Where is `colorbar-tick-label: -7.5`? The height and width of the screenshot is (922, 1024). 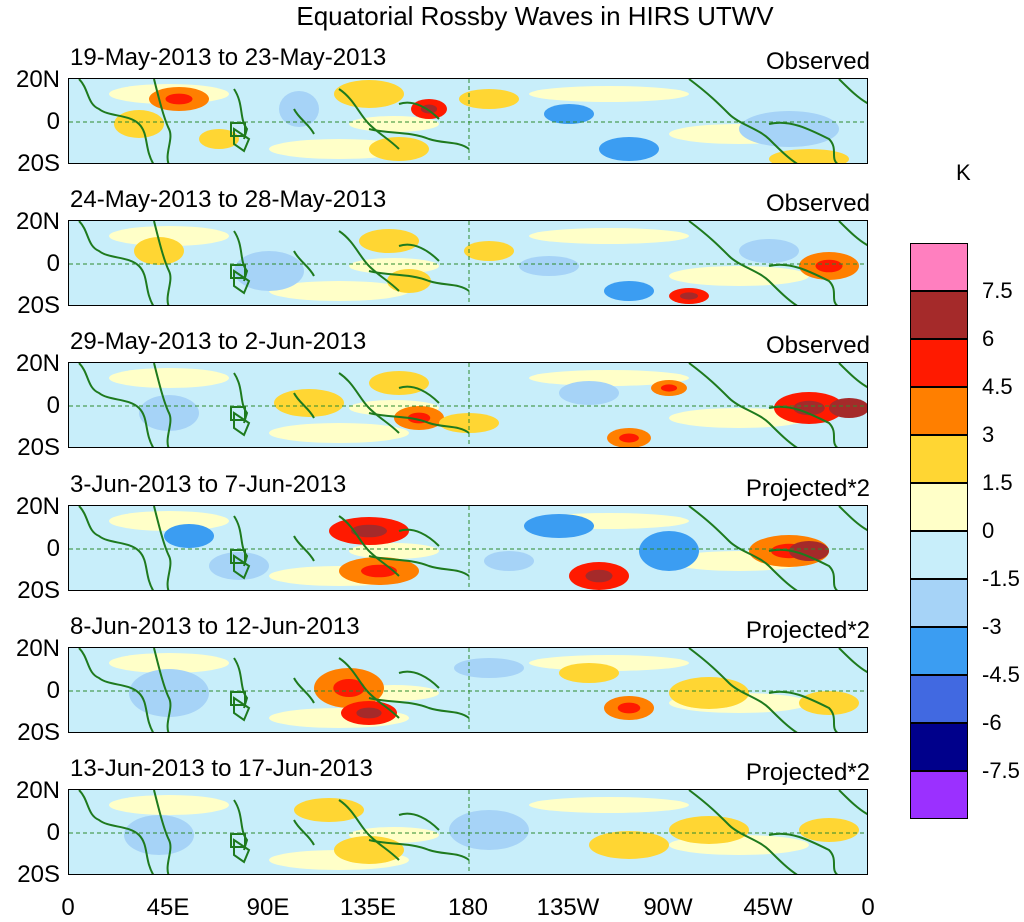
colorbar-tick-label: -7.5 is located at coordinates (1001, 770).